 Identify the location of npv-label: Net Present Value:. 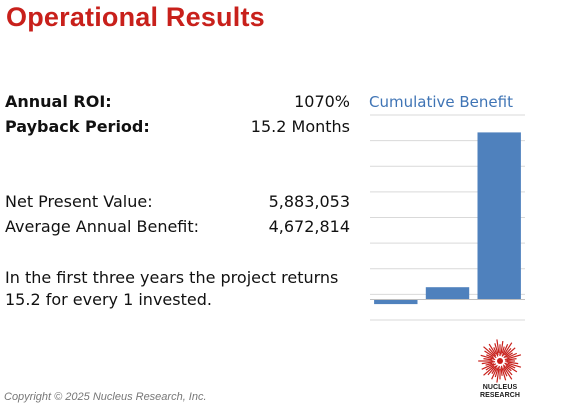
(79, 201).